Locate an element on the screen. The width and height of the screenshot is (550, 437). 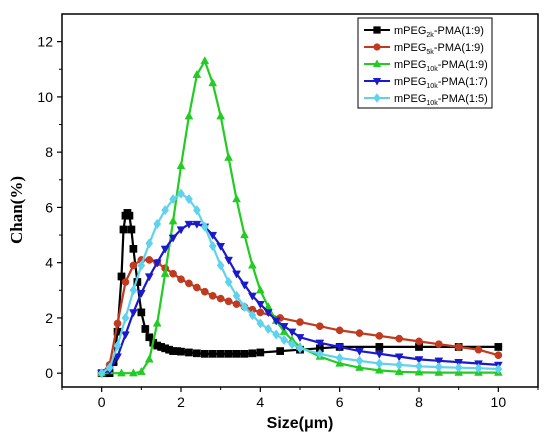
x-tick-label: 0 is located at coordinates (102, 402).